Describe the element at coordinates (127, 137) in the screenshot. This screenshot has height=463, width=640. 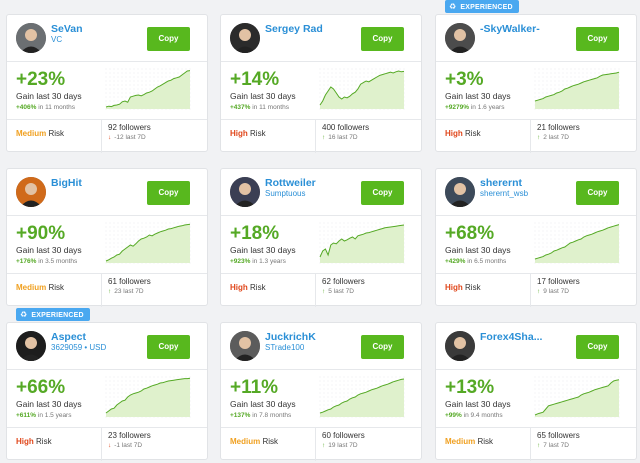
I see `followers-week: ↓ -12 last 7D` at that location.